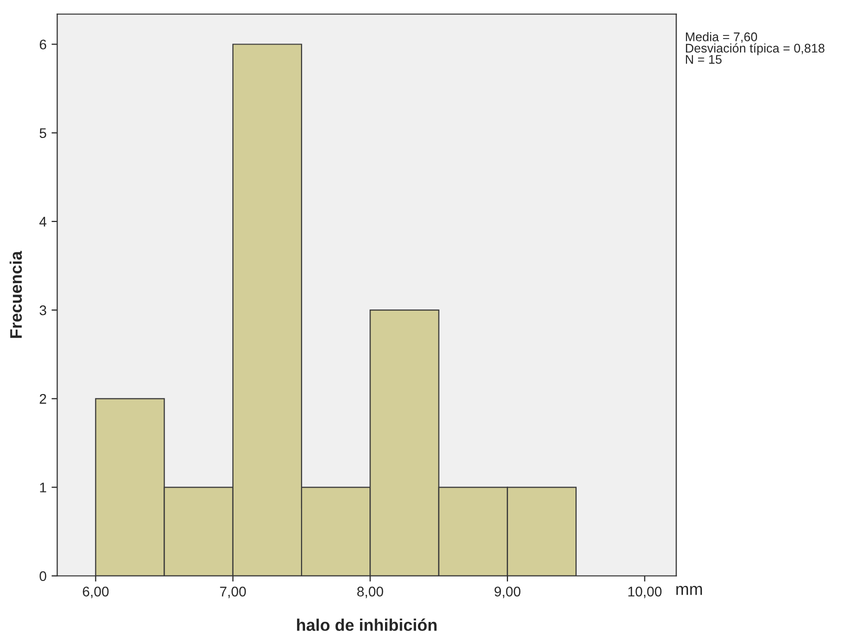 This screenshot has width=867, height=642. Describe the element at coordinates (367, 624) in the screenshot. I see `x-axis-title: halo de inhibición` at that location.